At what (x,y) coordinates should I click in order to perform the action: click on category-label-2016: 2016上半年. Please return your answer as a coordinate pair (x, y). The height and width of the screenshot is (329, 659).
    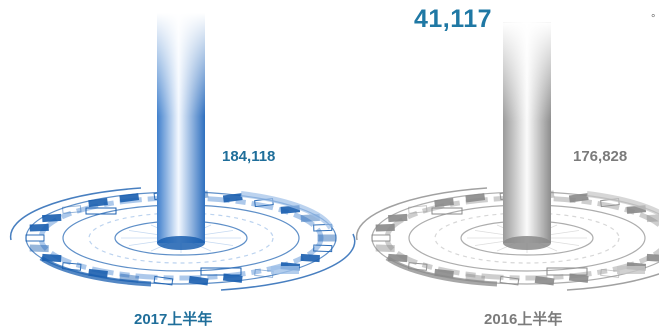
    Looking at the image, I should click on (523, 319).